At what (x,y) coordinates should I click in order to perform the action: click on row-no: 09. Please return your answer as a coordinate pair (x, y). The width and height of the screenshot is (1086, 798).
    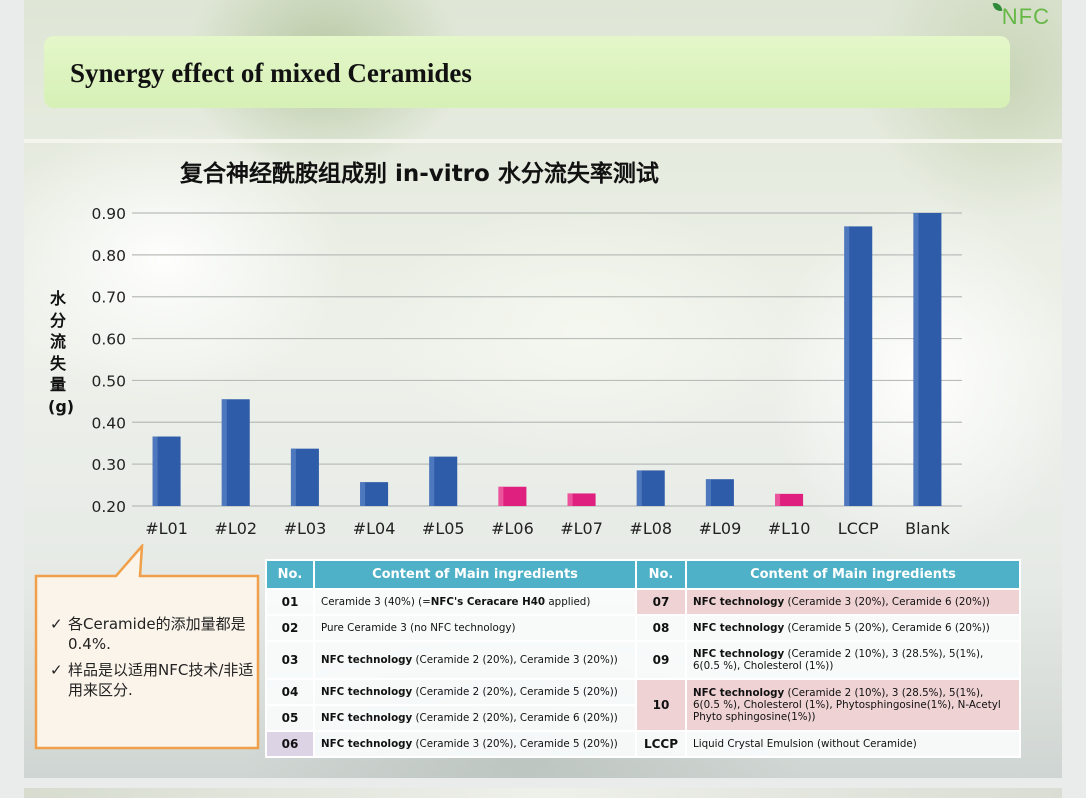
    Looking at the image, I should click on (661, 660).